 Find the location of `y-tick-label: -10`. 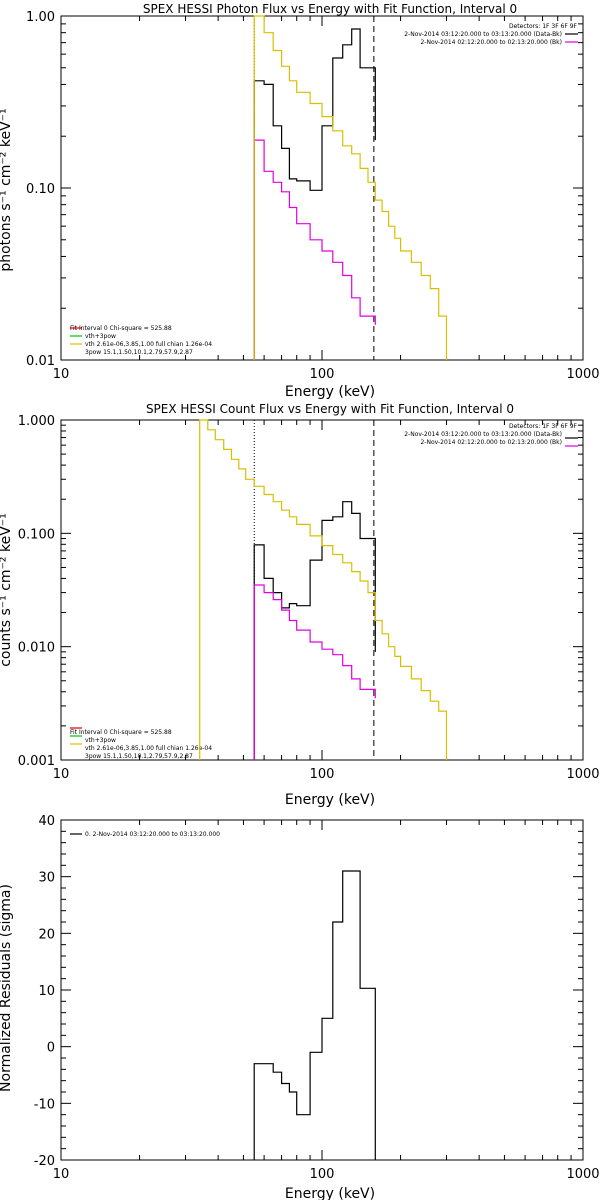

y-tick-label: -10 is located at coordinates (44, 1104).